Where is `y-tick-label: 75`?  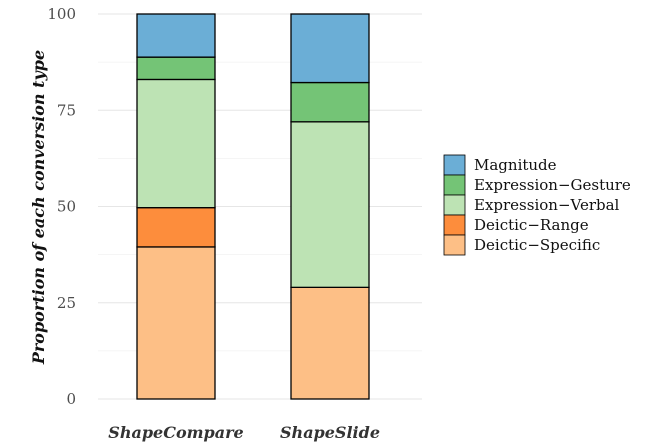
y-tick-label: 75 is located at coordinates (66, 110).